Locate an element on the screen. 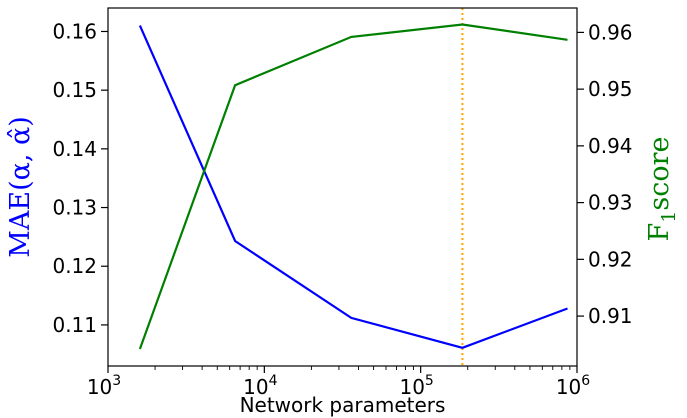  x-axis-ticks: 10³ 10⁴ 10⁵ 10⁶ is located at coordinates (338, 382).